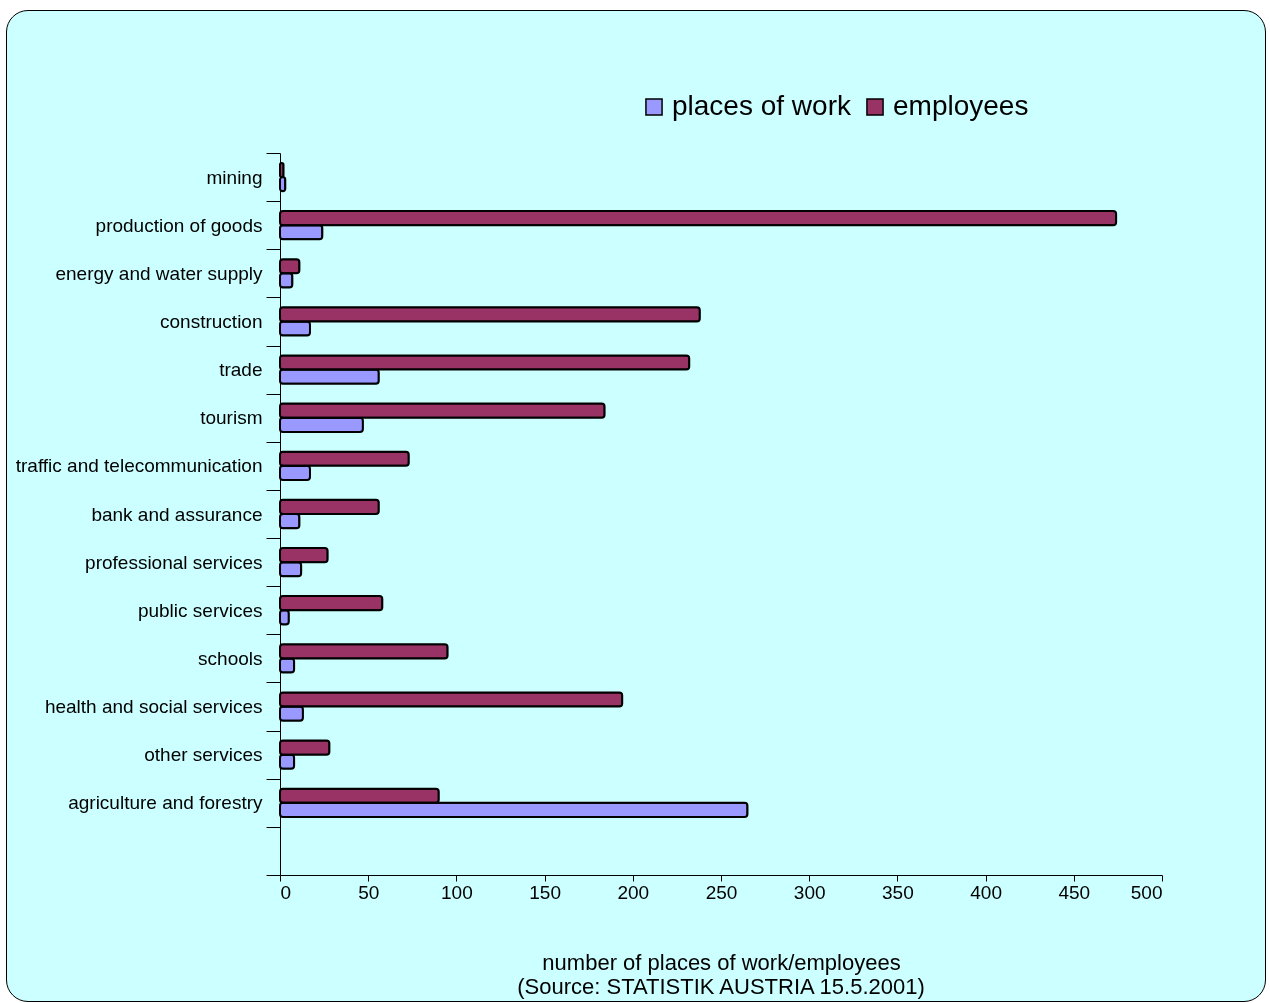  I want to click on x-tick-label: 250, so click(721, 892).